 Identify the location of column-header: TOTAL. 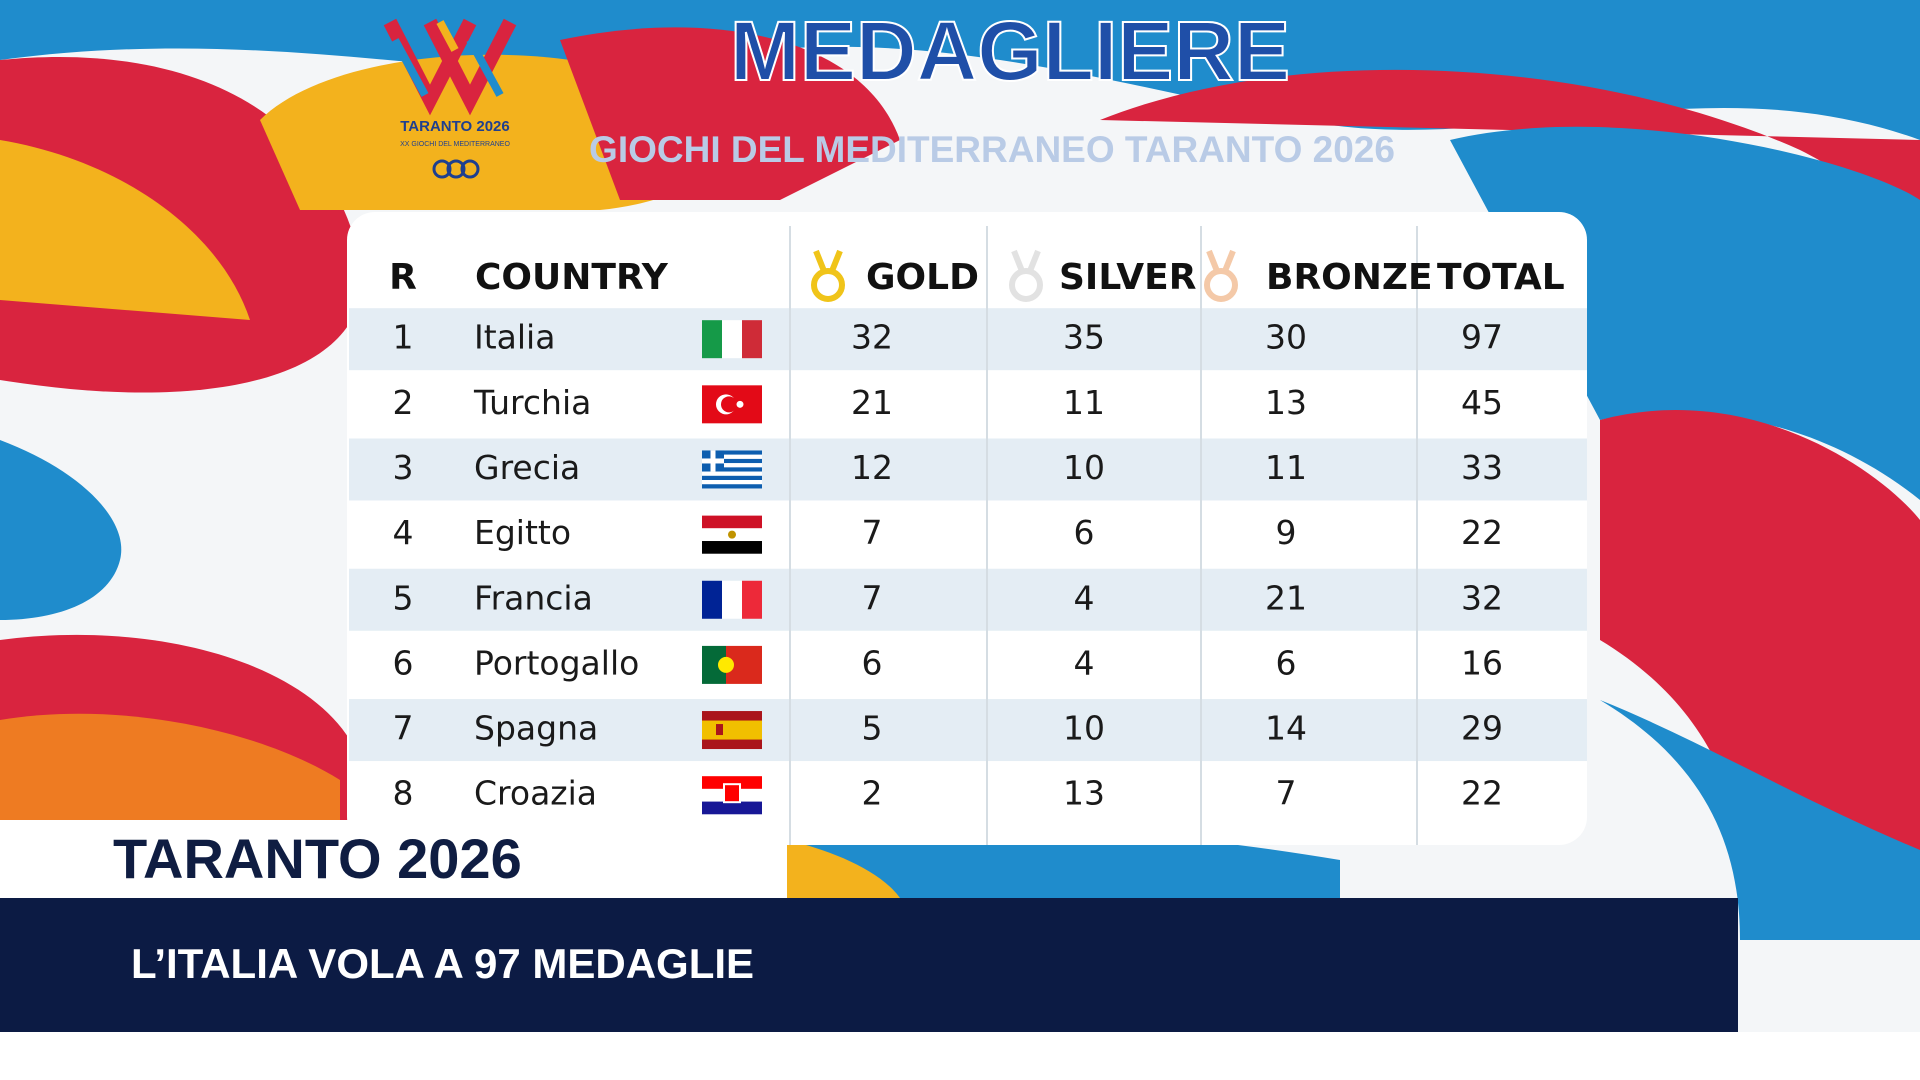
(1501, 277).